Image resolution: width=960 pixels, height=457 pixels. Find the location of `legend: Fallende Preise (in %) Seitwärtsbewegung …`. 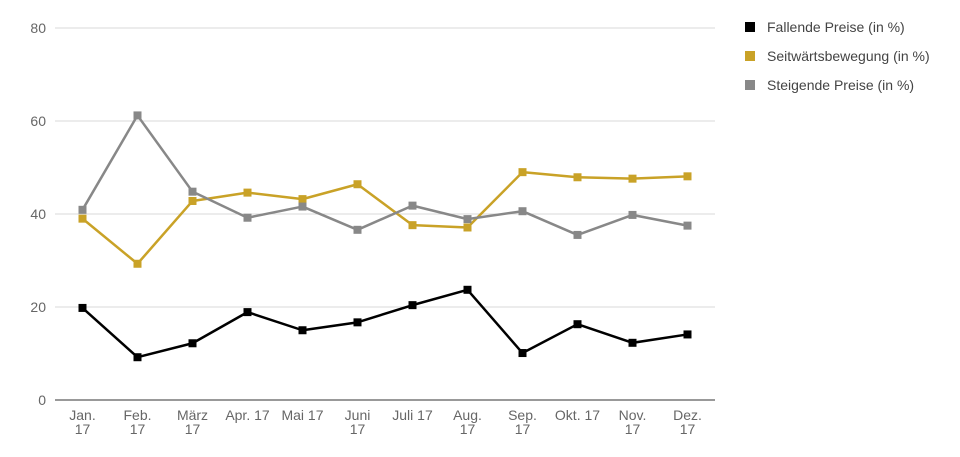

legend: Fallende Preise (in %) Seitwärtsbewegung … is located at coordinates (837, 56).